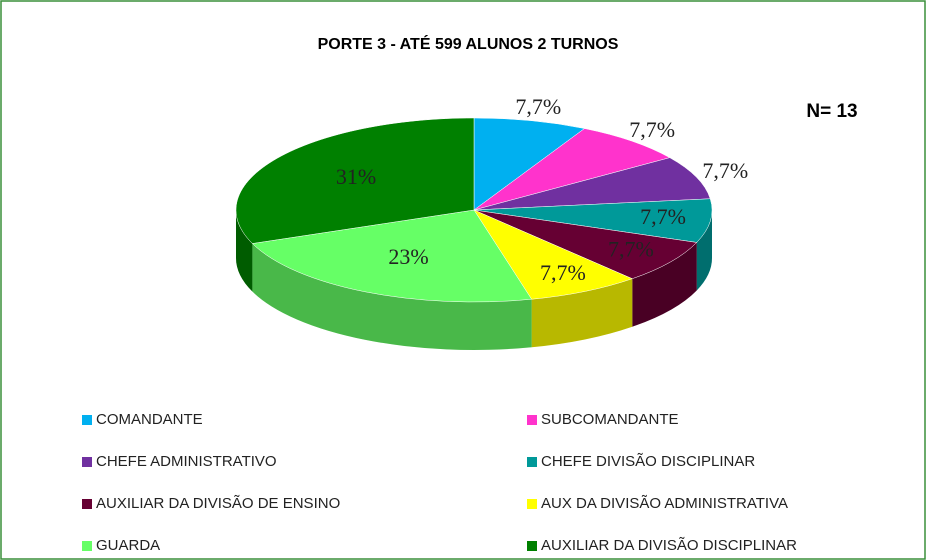 The image size is (926, 560). Describe the element at coordinates (128, 545) in the screenshot. I see `legend-label: GUARDA` at that location.